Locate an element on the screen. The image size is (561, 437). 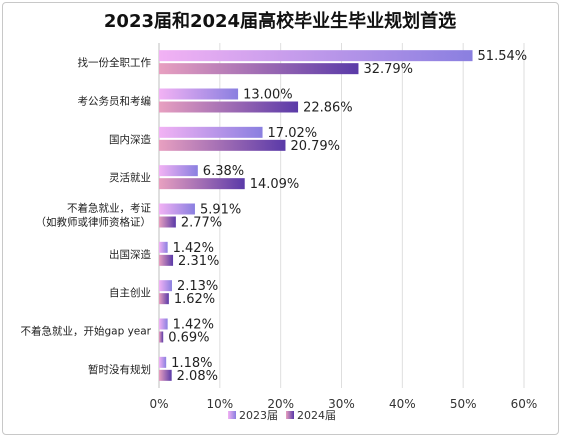
x-tick-label: 10% is located at coordinates (219, 404).